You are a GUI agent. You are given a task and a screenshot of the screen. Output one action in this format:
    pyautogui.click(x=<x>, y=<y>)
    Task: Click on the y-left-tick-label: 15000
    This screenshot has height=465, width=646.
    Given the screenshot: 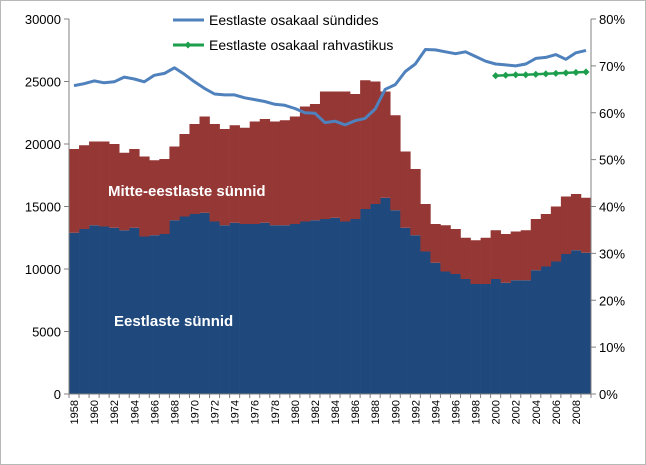 What is the action you would take?
    pyautogui.click(x=43, y=207)
    